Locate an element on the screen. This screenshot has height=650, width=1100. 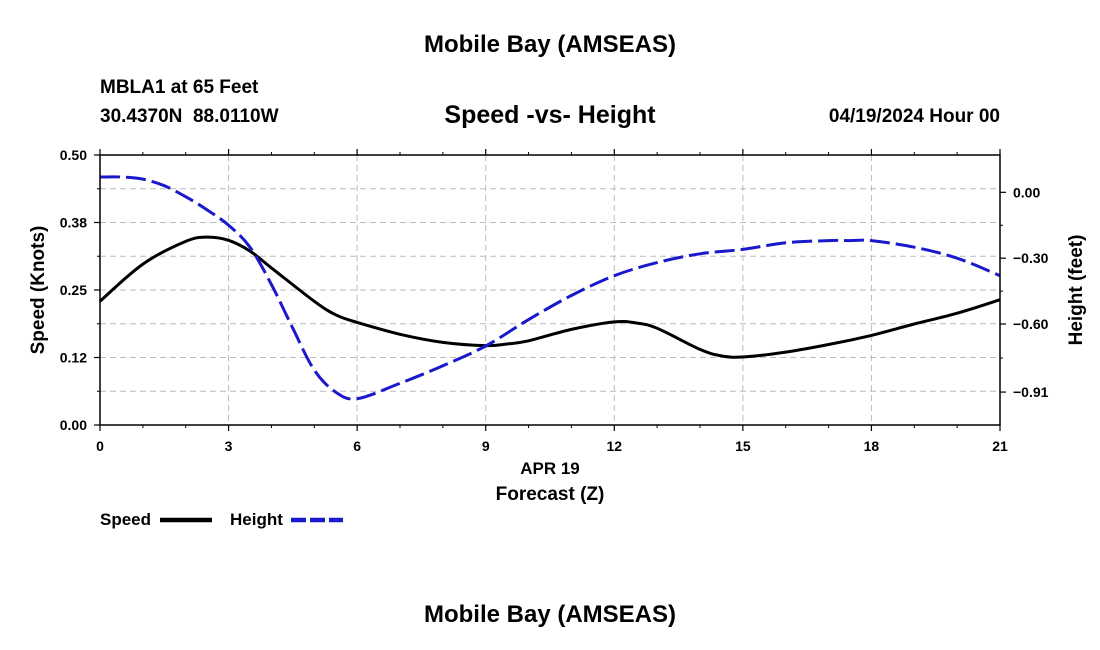
y-left-tick-label: 0.00 is located at coordinates (73, 425).